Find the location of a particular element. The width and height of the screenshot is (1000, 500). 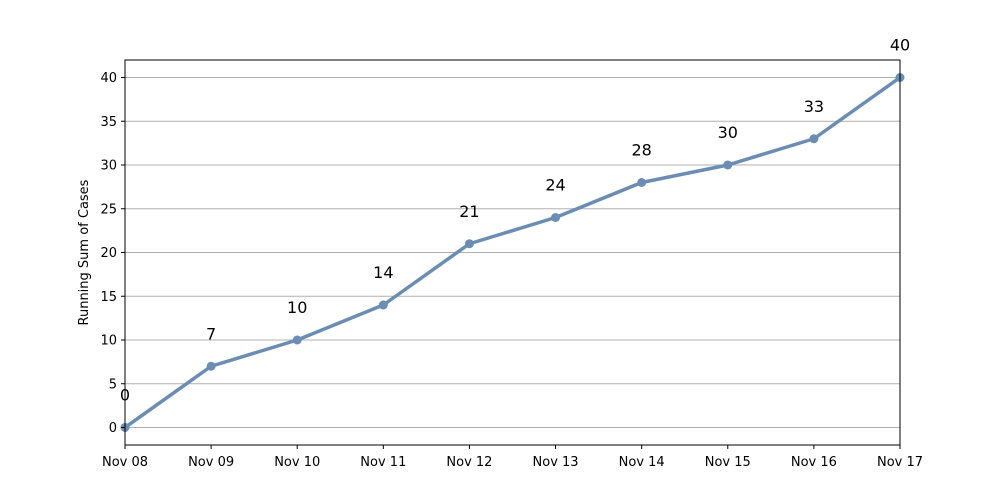

data-label: 14 is located at coordinates (383, 272).